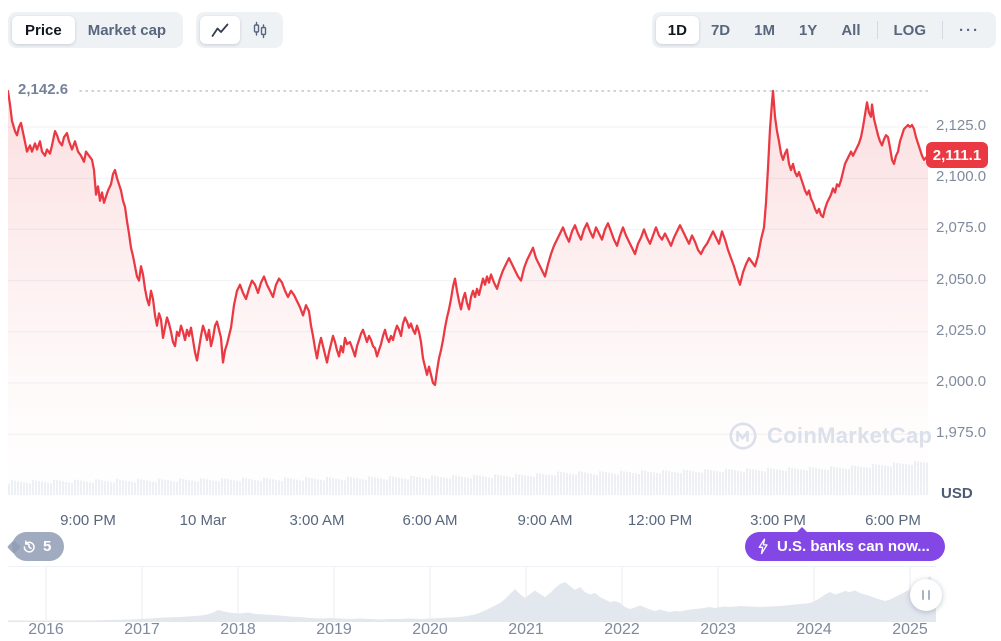 Image resolution: width=1001 pixels, height=641 pixels. I want to click on x-axis-tick: 6:00 PM, so click(893, 520).